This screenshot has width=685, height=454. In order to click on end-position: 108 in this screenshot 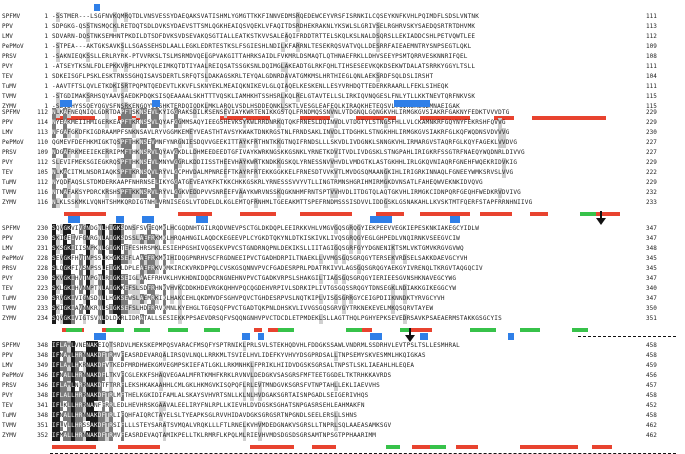, I will do `click(651, 56)`.